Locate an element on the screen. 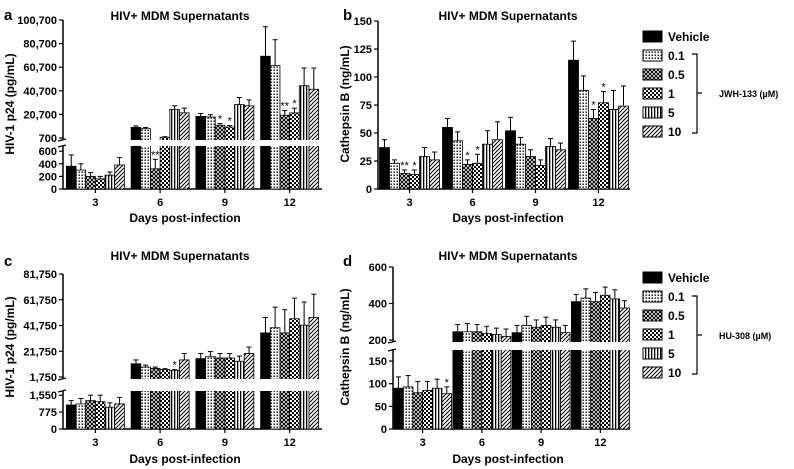 This screenshot has width=794, height=469. panel-a-xtick-label: 12 is located at coordinates (290, 203).